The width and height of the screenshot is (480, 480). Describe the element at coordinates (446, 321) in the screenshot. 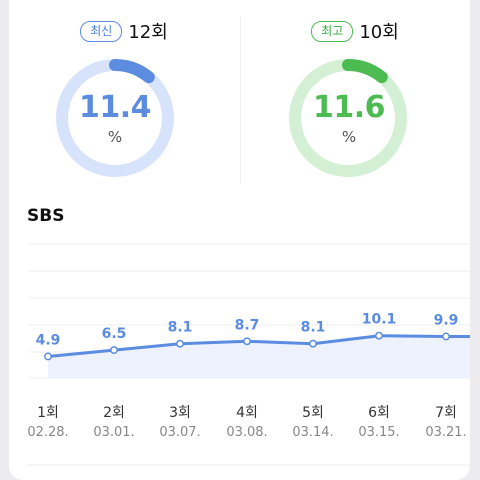

I see `data-label: 9.9` at that location.